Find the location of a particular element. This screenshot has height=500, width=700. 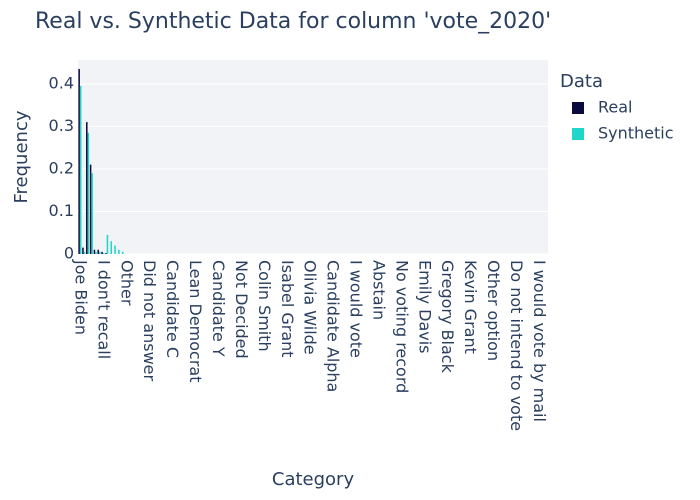

x-tick-label: I would vote by mail is located at coordinates (539, 341).